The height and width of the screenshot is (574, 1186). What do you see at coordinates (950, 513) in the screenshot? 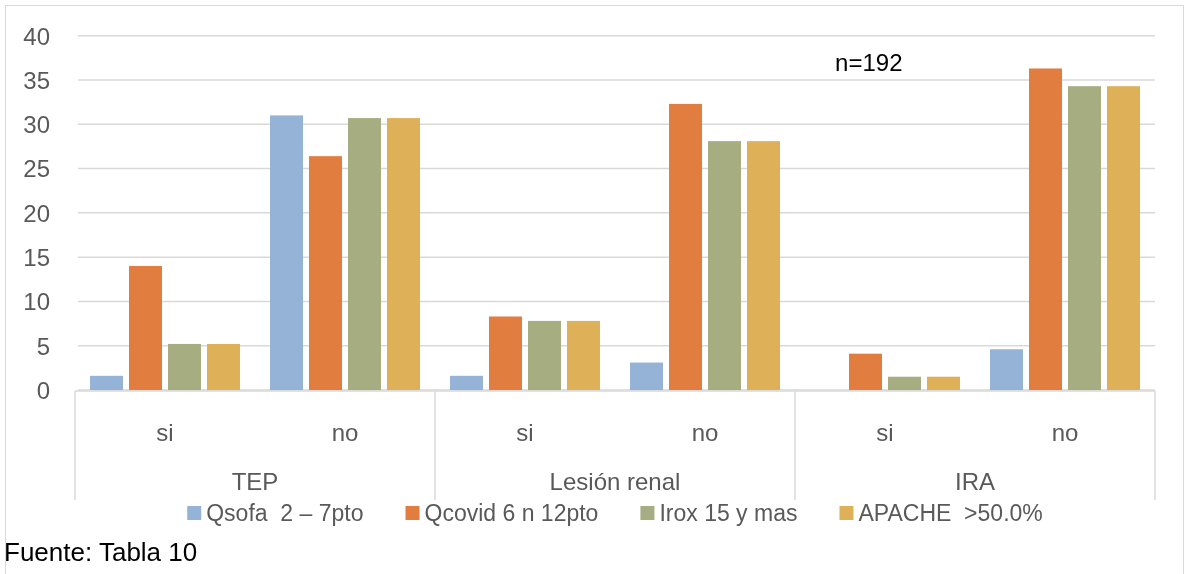
I see `legend-label: APACHE >50.0%` at bounding box center [950, 513].